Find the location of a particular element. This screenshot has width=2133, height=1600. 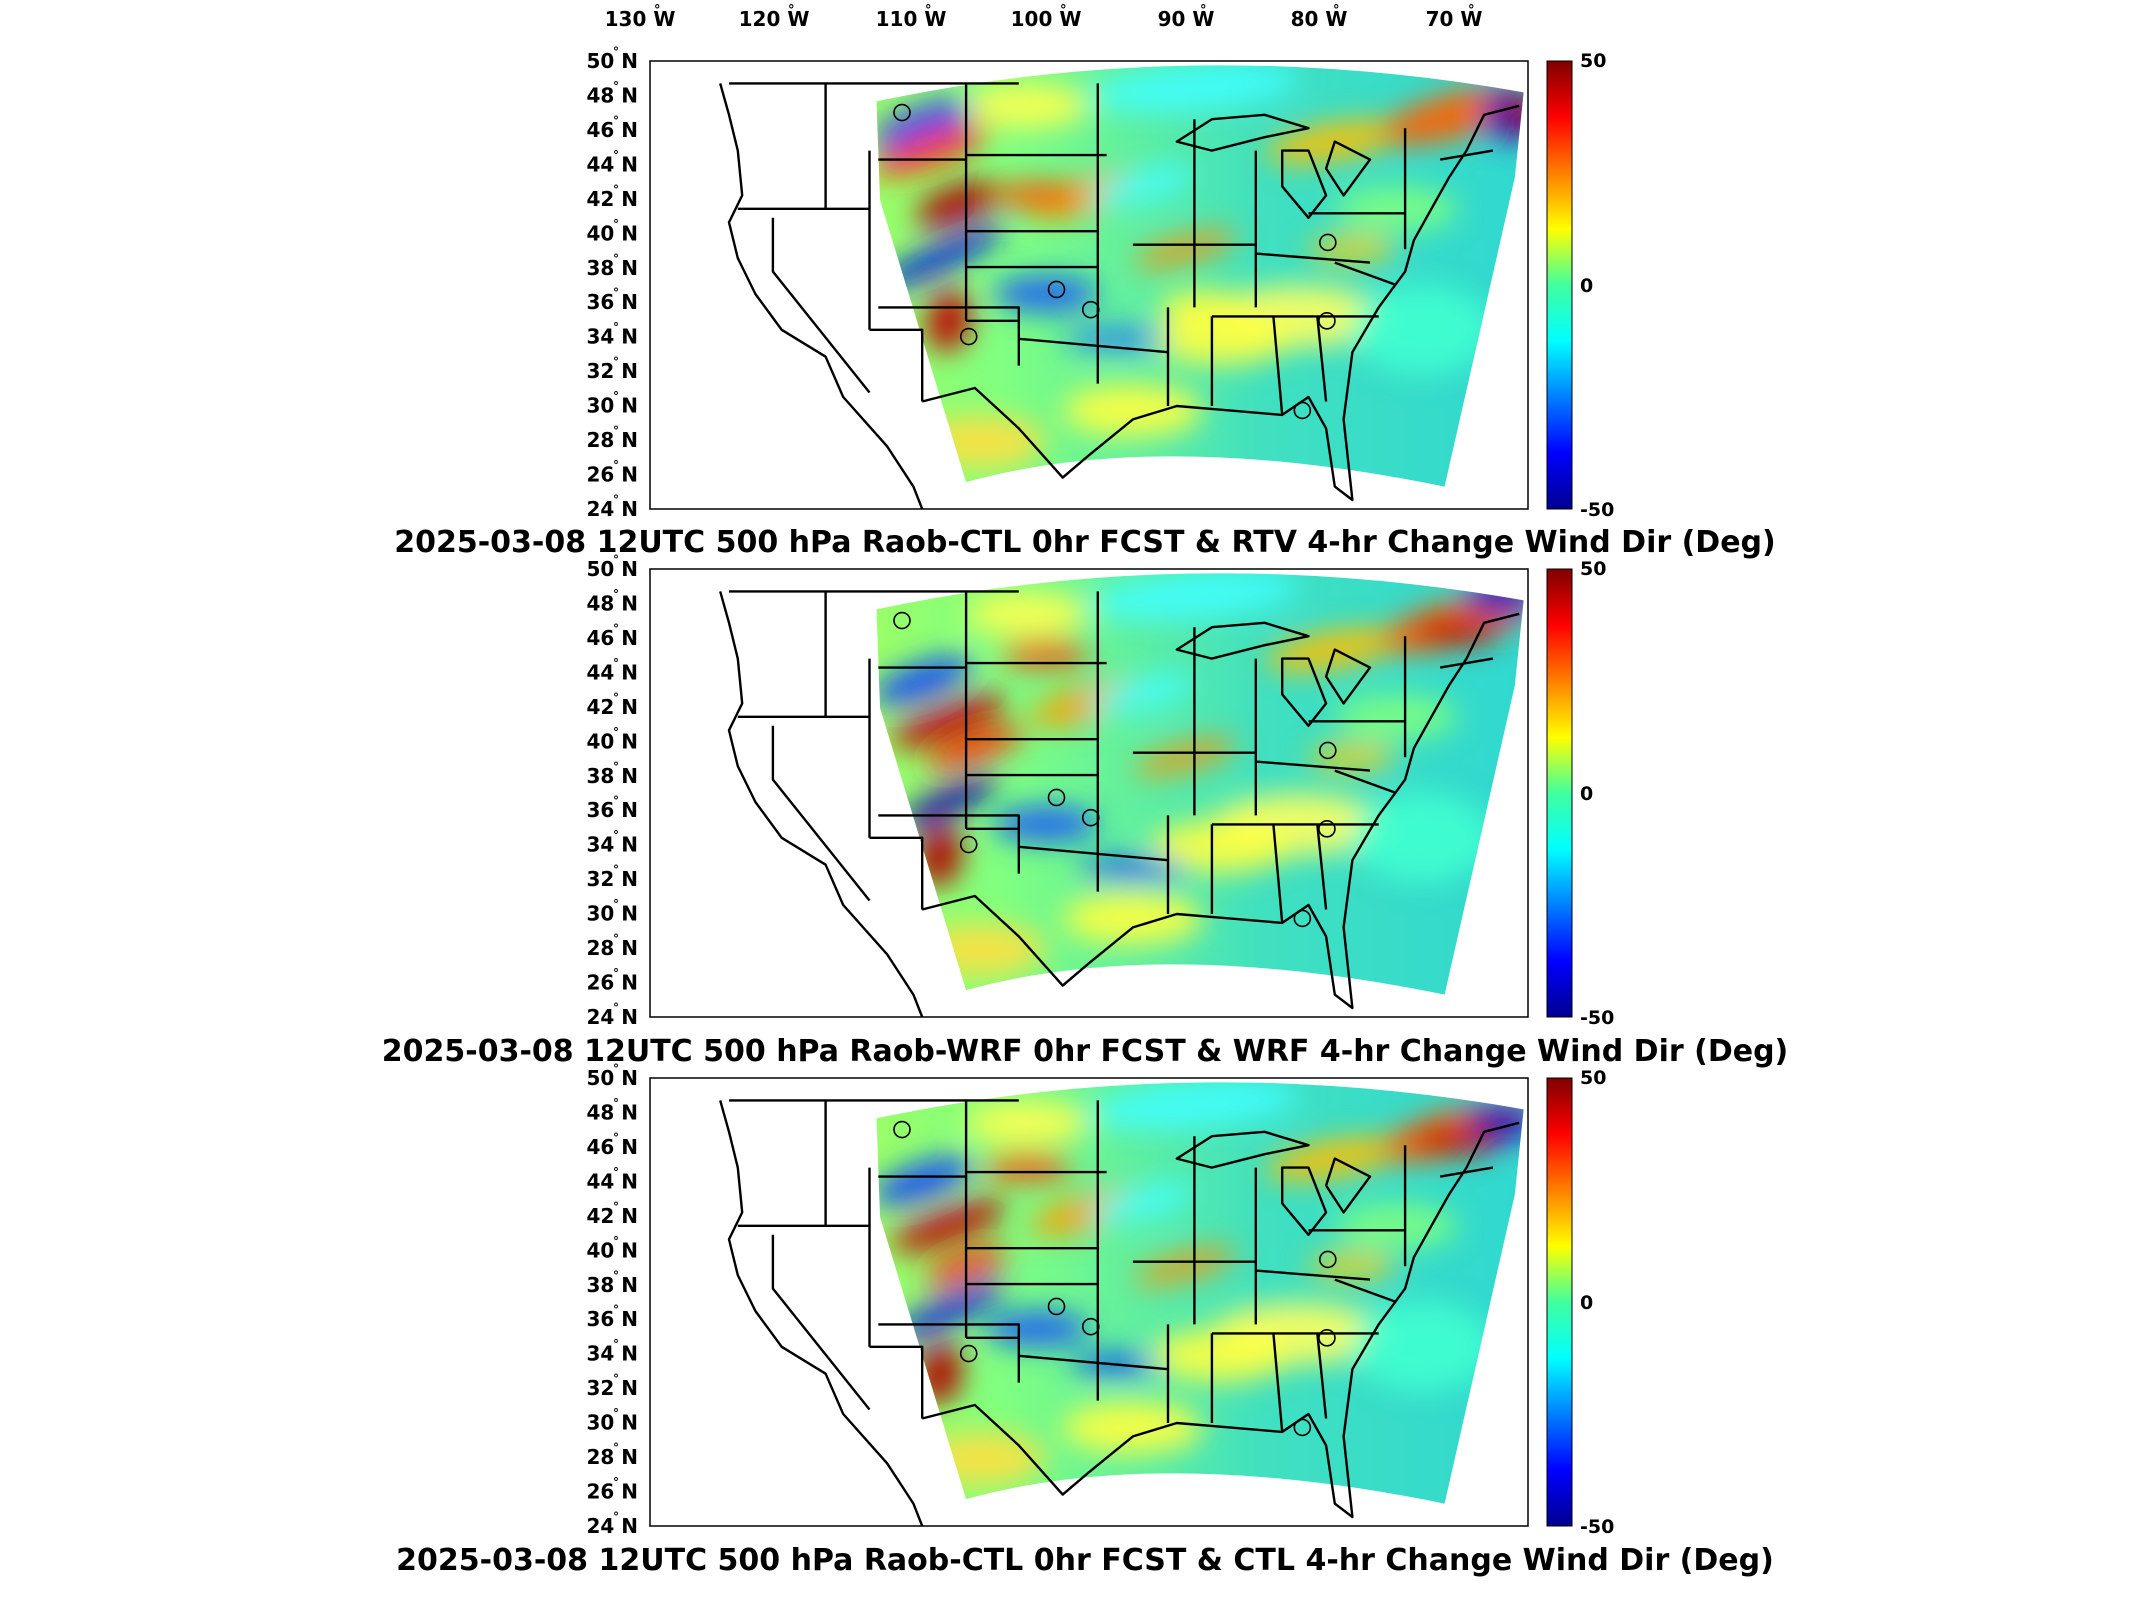

lon-label-70w: 70 W is located at coordinates (1454, 19).